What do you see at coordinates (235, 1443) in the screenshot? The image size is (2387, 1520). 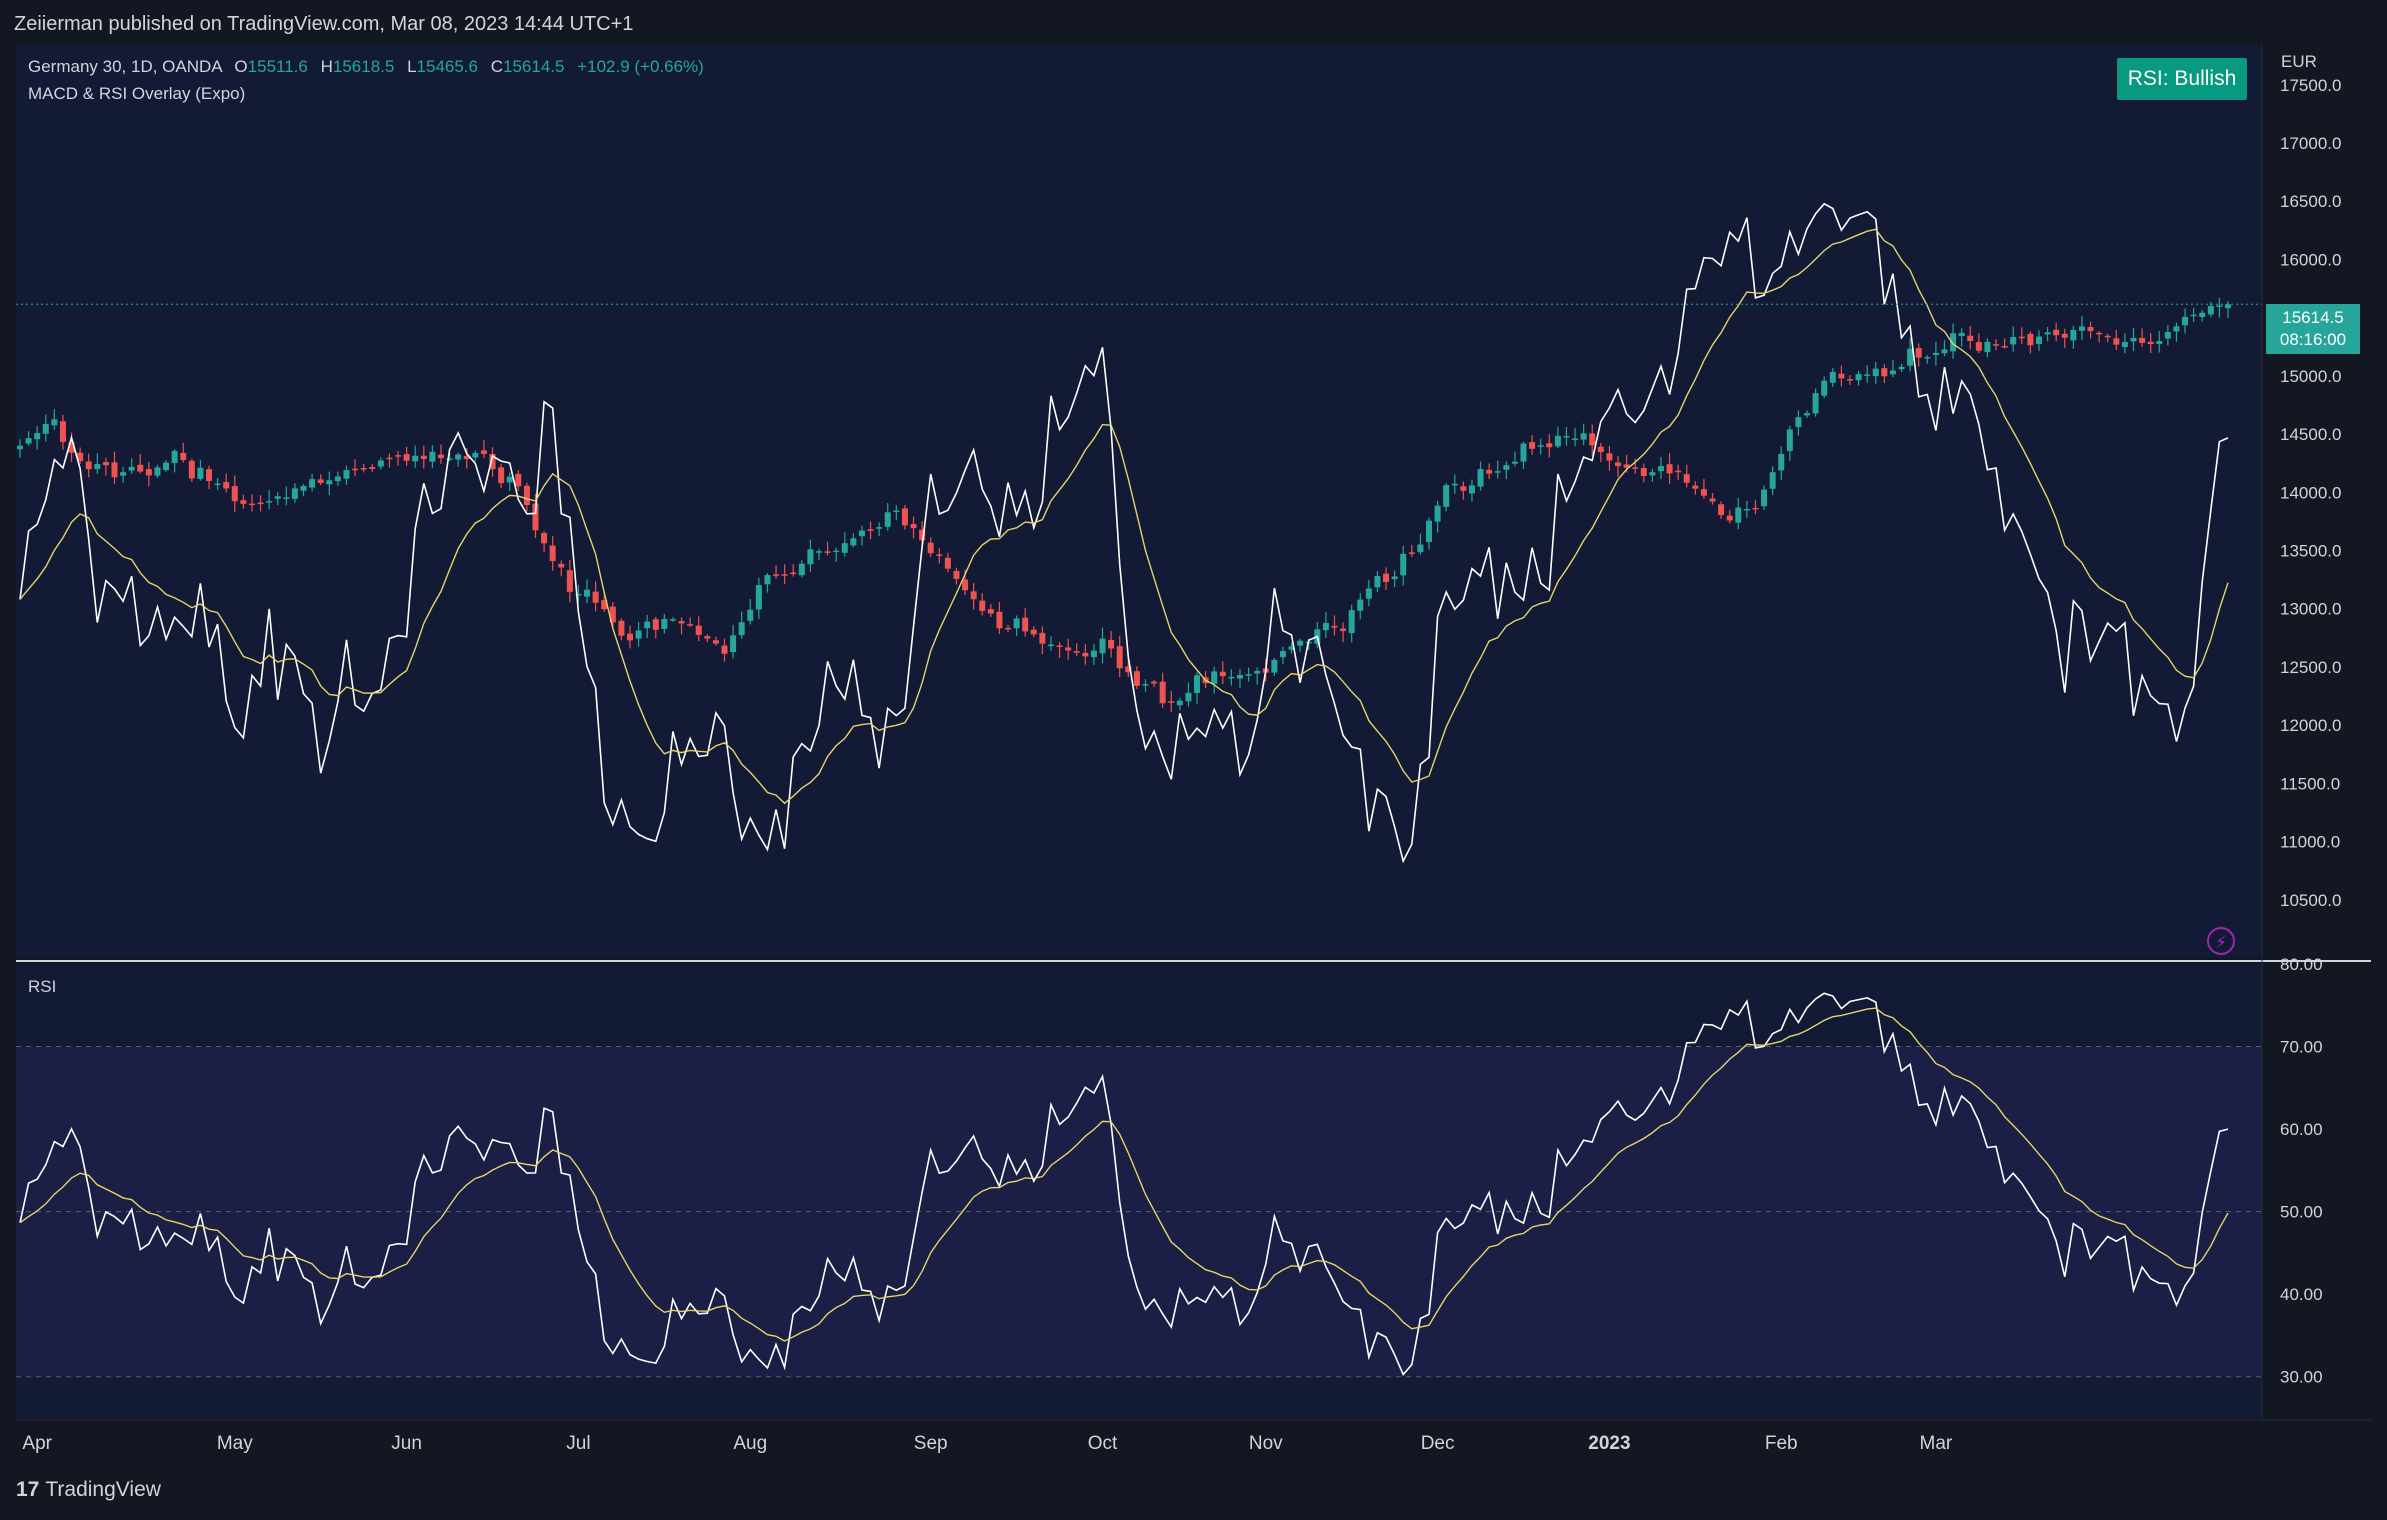 I see `time-tick-label: May` at bounding box center [235, 1443].